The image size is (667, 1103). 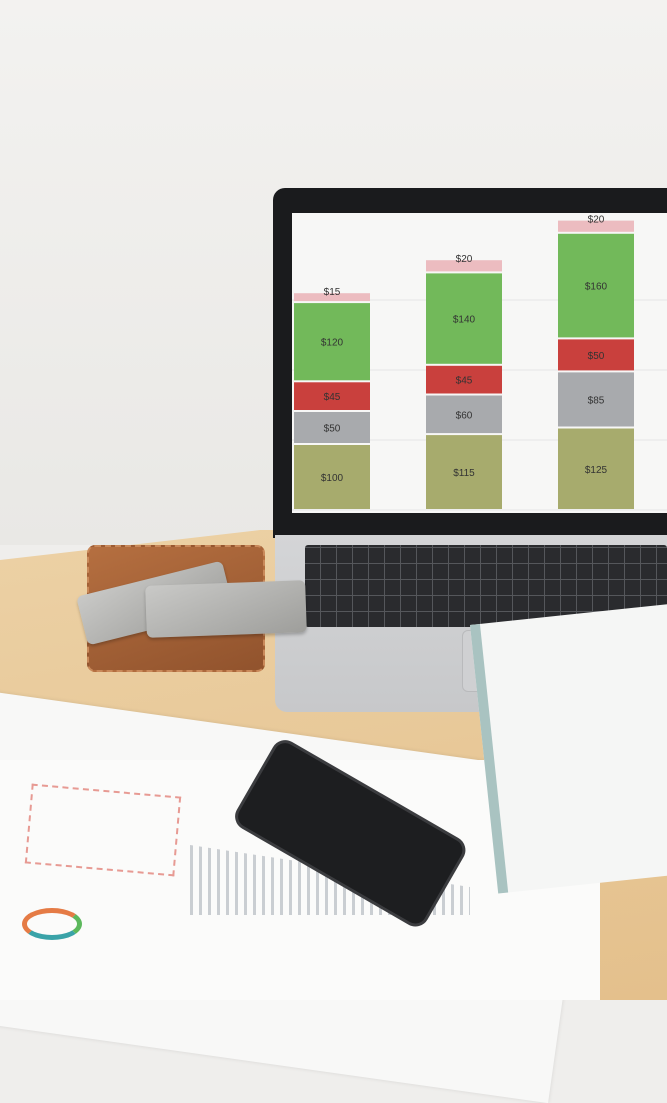 I want to click on data-label: $140, so click(x=464, y=320).